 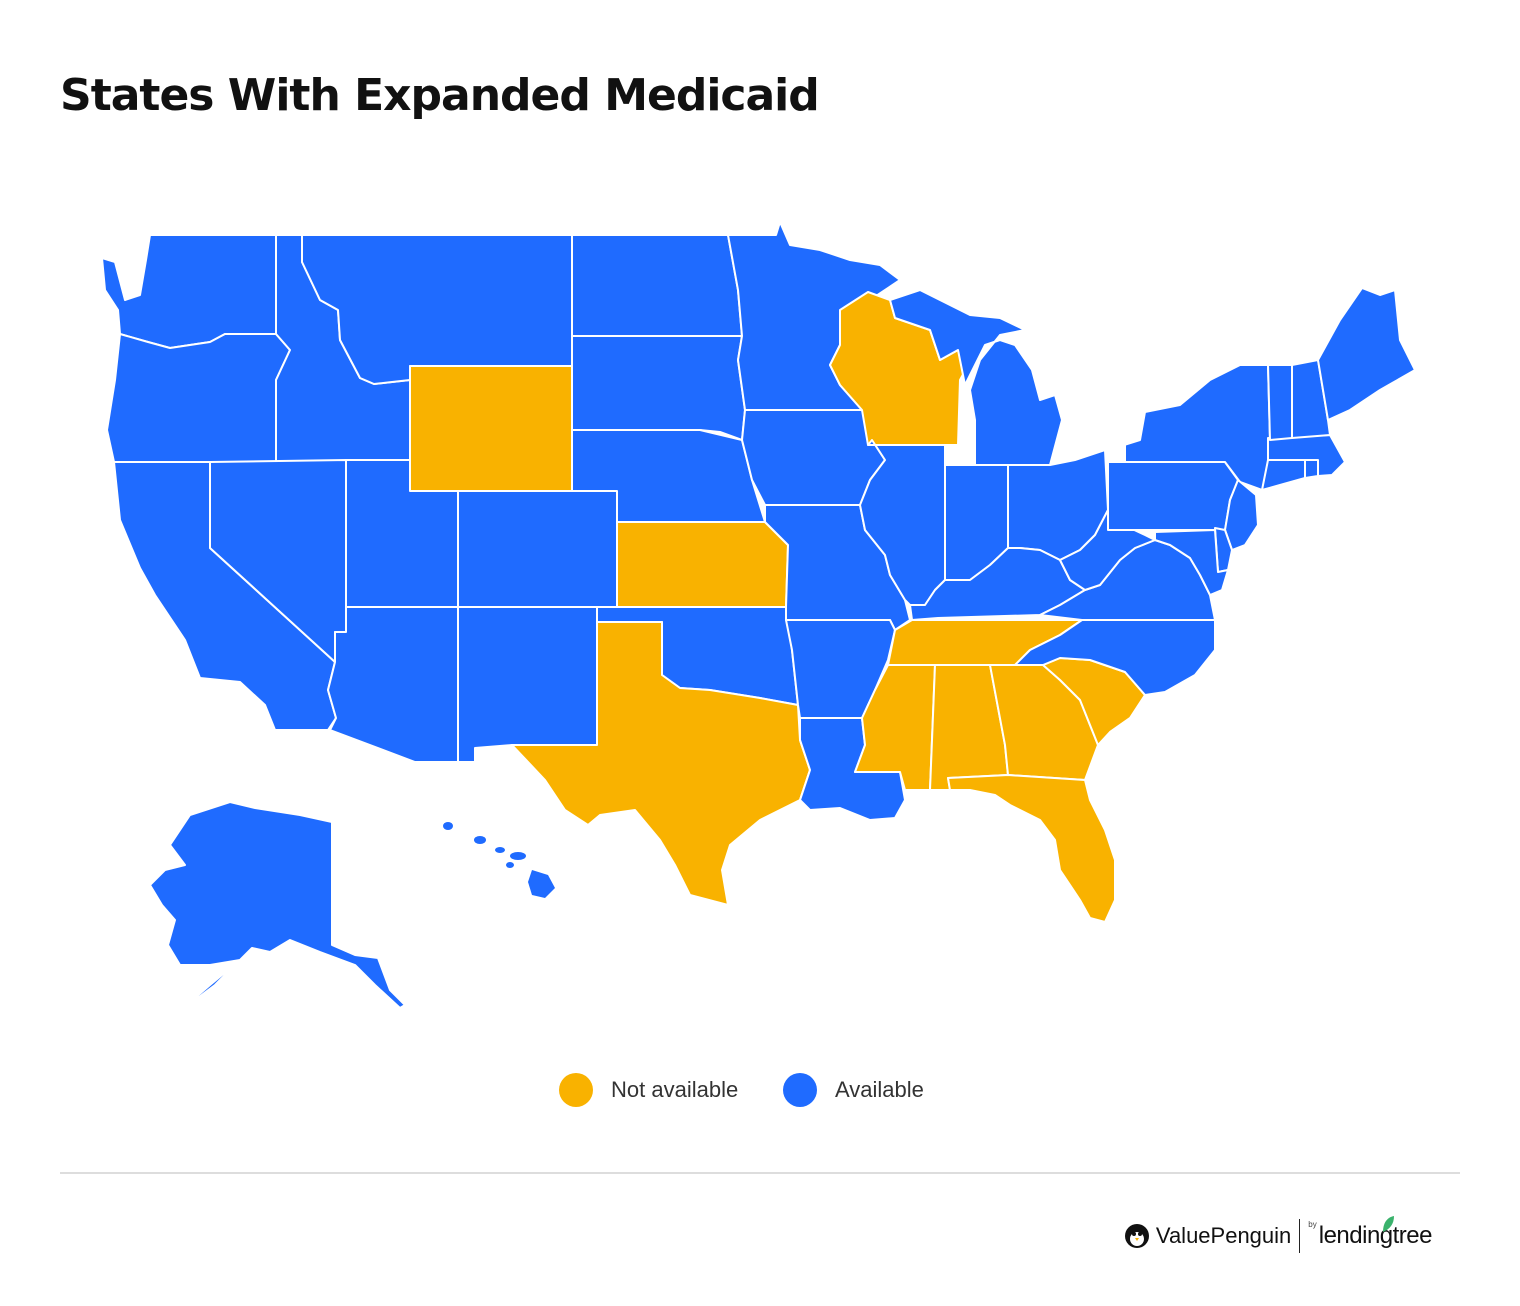 What do you see at coordinates (576, 1090) in the screenshot?
I see `legend-swatch-not-available` at bounding box center [576, 1090].